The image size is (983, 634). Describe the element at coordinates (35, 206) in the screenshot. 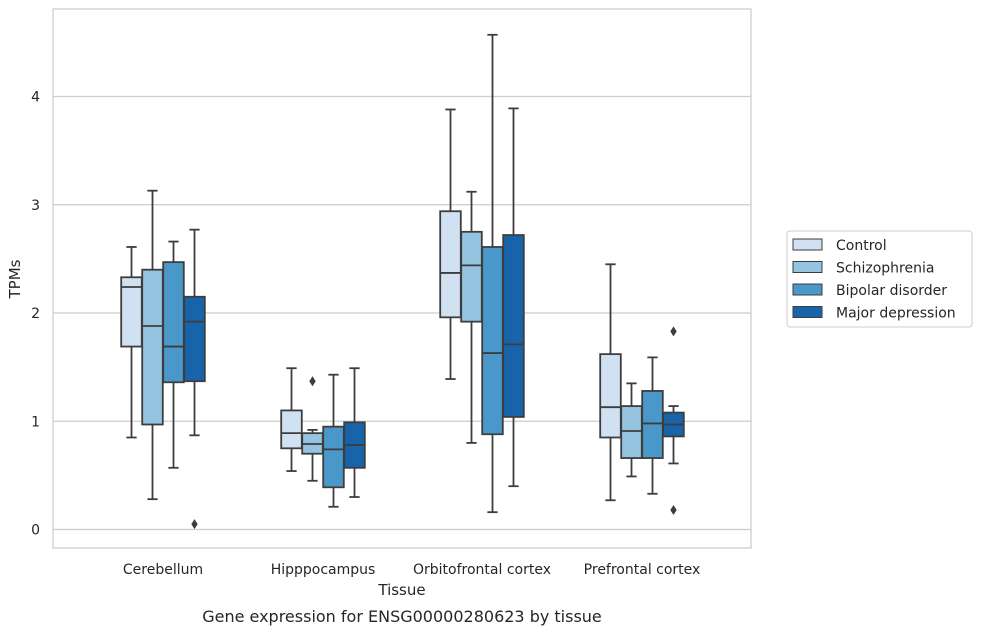

I see `y-tick-label: 3` at that location.